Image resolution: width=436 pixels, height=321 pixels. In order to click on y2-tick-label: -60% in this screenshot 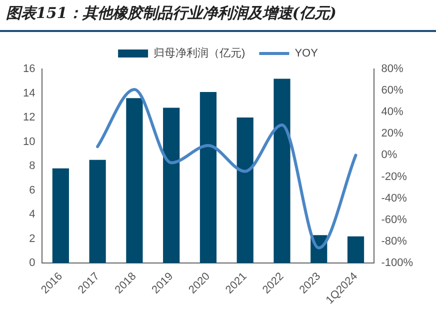, I will do `click(394, 220)`.